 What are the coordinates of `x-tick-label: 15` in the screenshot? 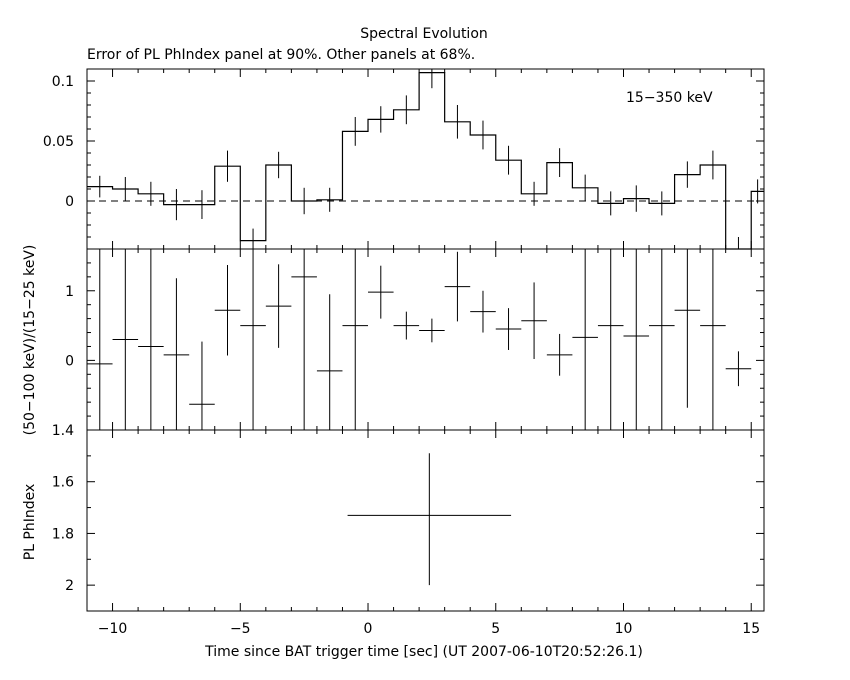 It's located at (751, 629).